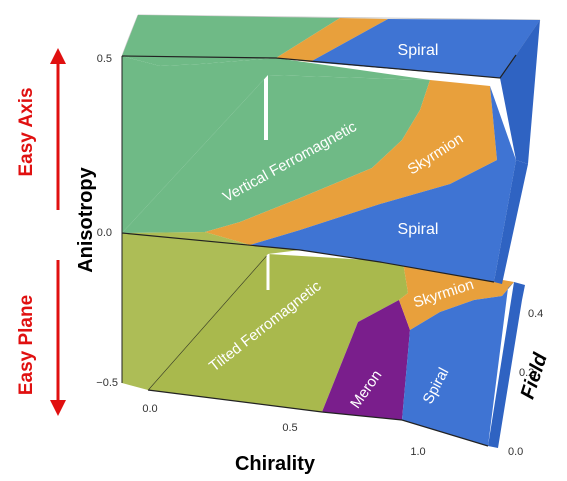  I want to click on z-tick-0.0: 0.0, so click(104, 233).